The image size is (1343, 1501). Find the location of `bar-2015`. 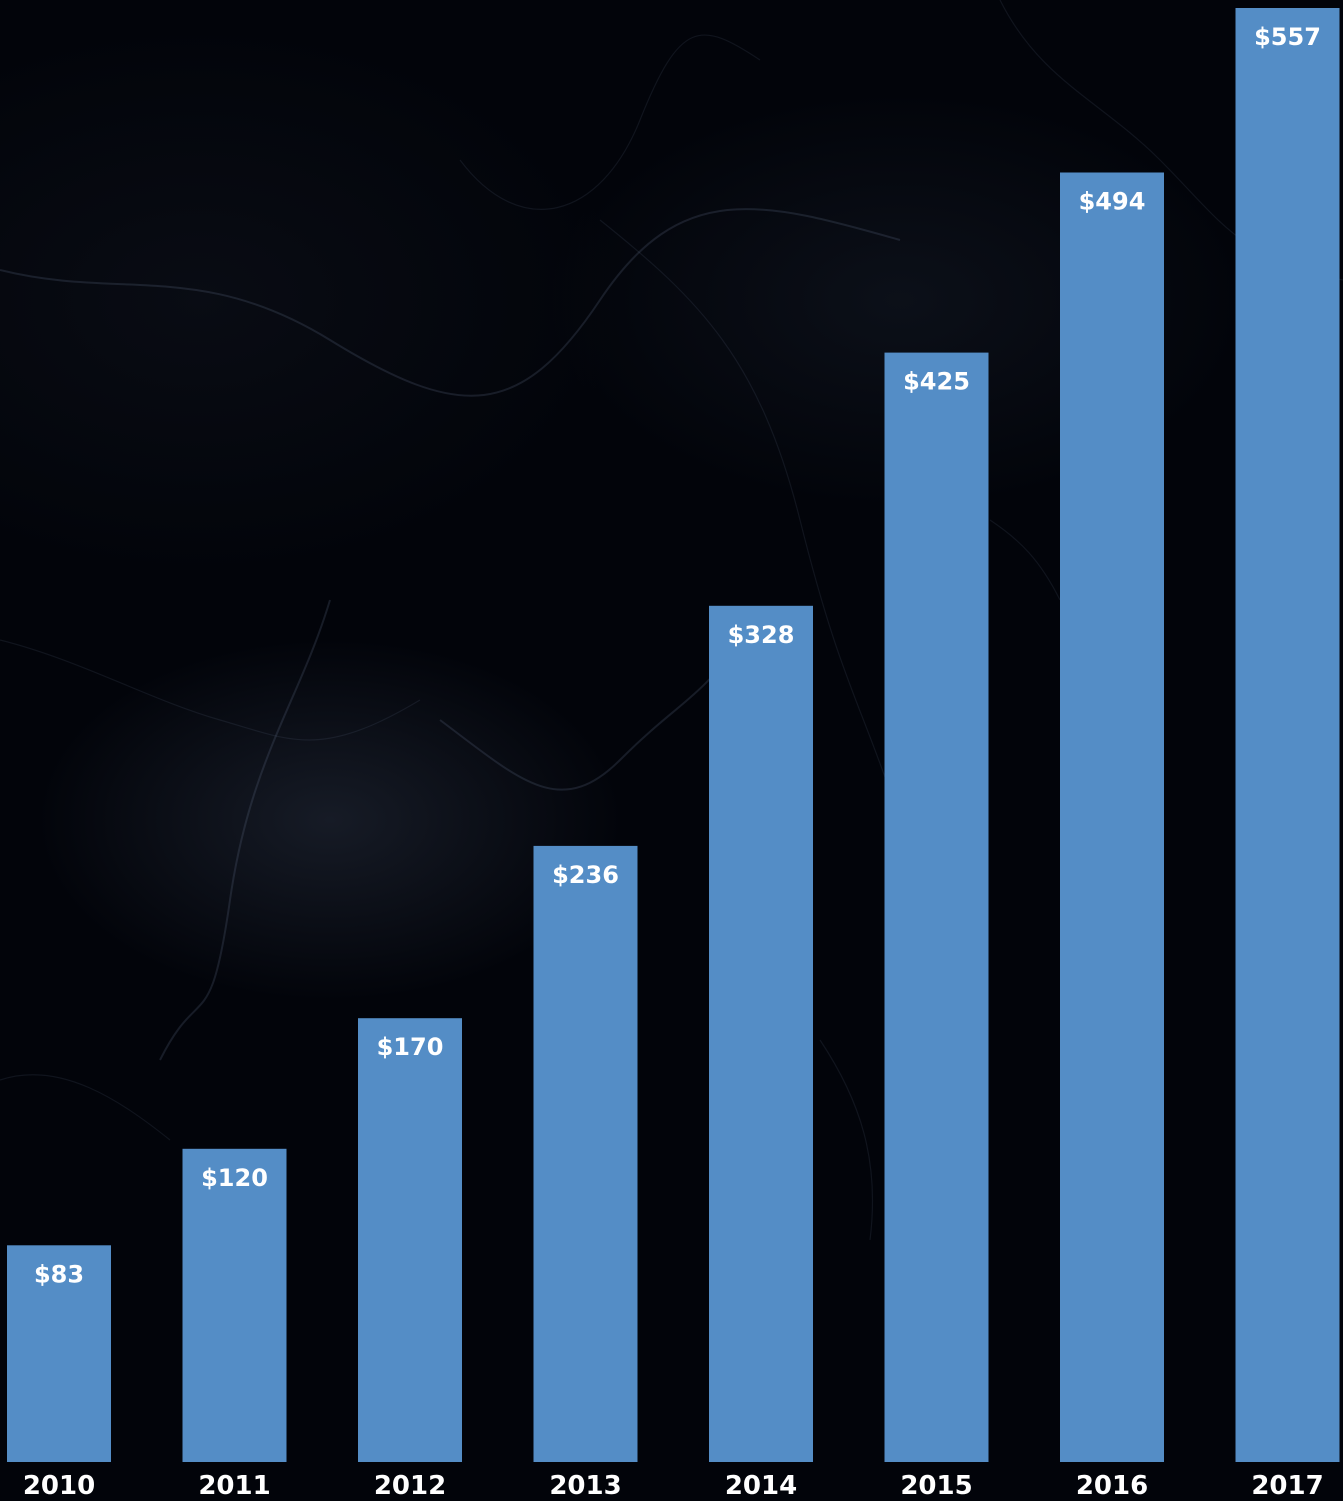

bar-2015 is located at coordinates (936, 907).